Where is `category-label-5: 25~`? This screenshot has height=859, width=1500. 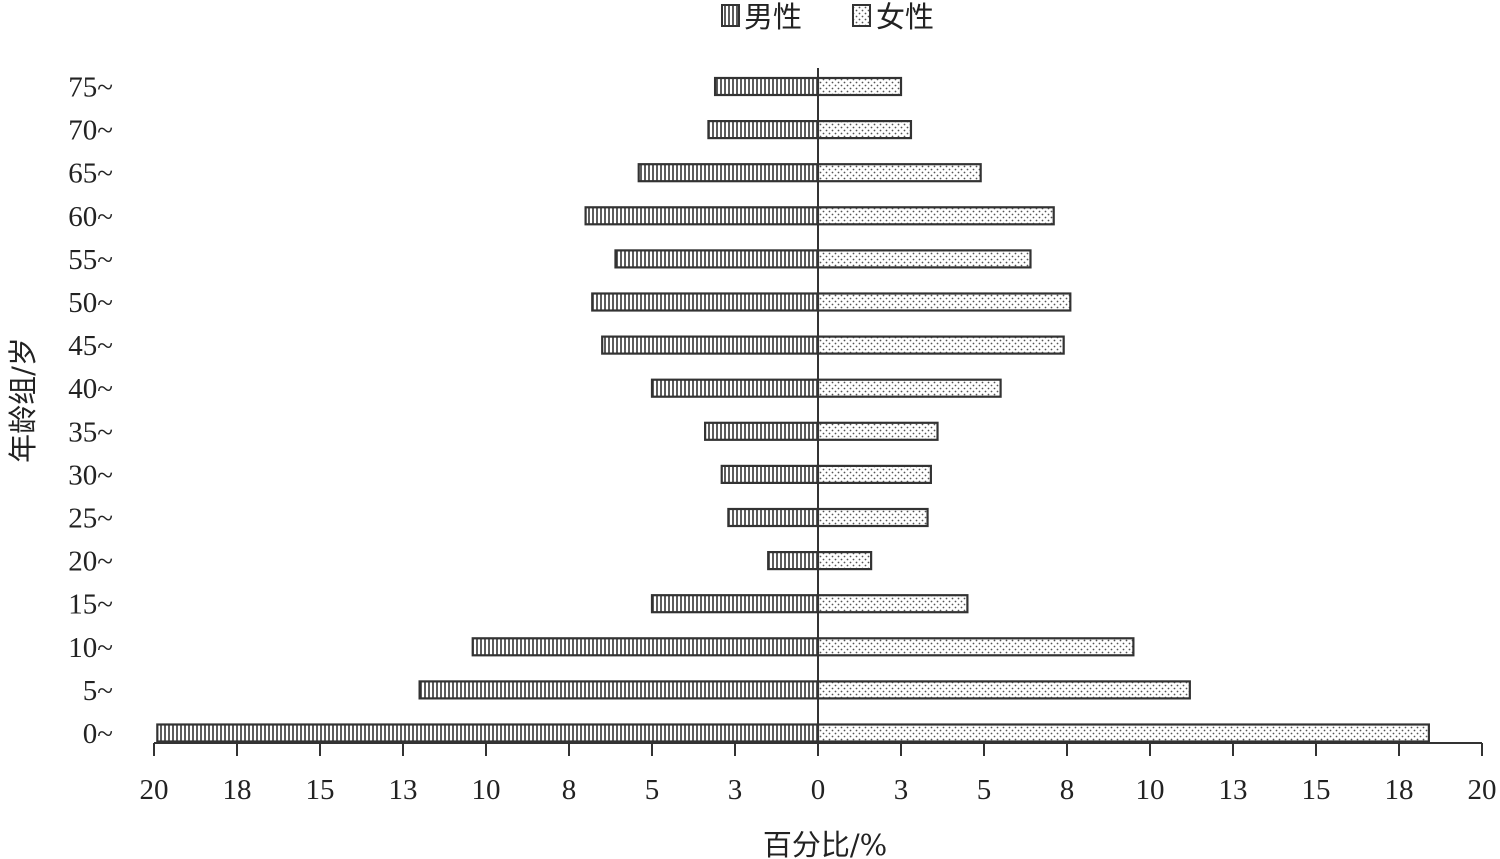 category-label-5: 25~ is located at coordinates (90, 519).